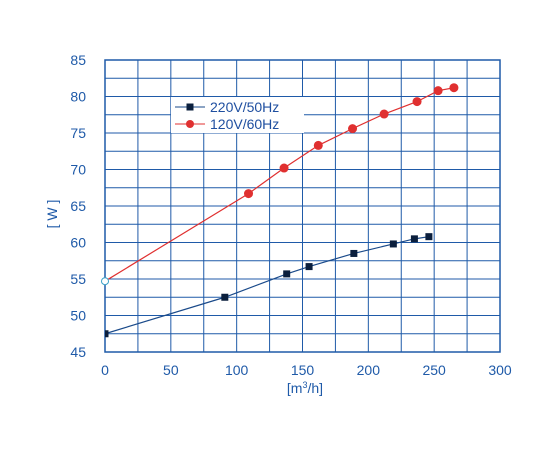  I want to click on y-tick-label: 50, so click(78, 316).